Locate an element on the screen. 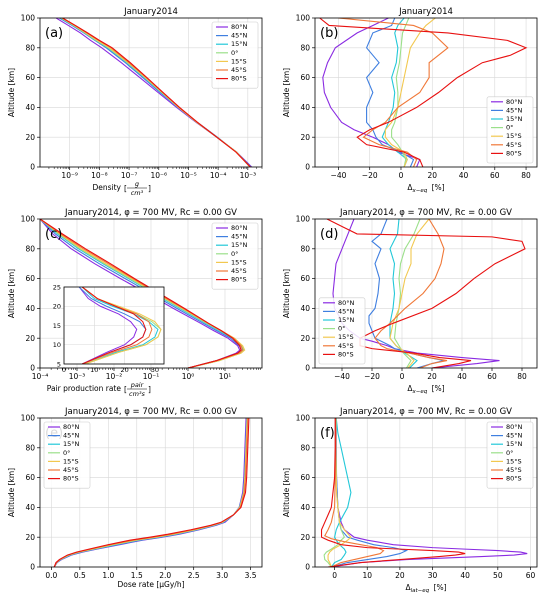  x-tick-label: 1.0 is located at coordinates (108, 575).